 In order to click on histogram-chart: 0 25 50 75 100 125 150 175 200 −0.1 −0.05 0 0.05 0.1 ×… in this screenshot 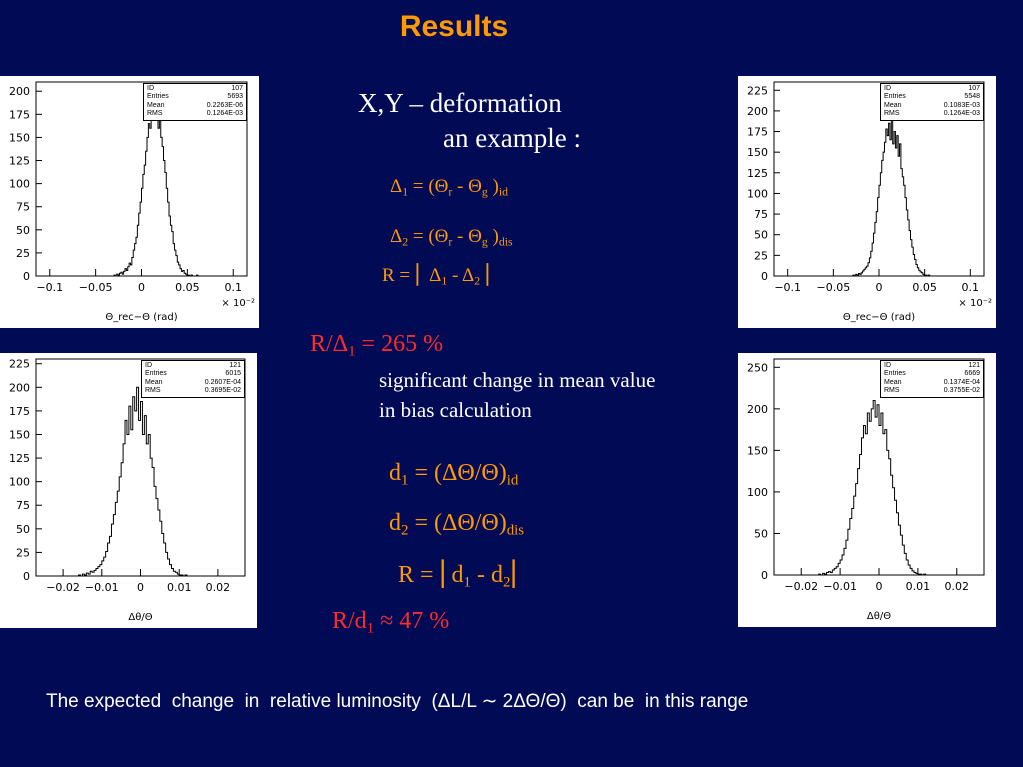, I will do `click(132, 202)`.